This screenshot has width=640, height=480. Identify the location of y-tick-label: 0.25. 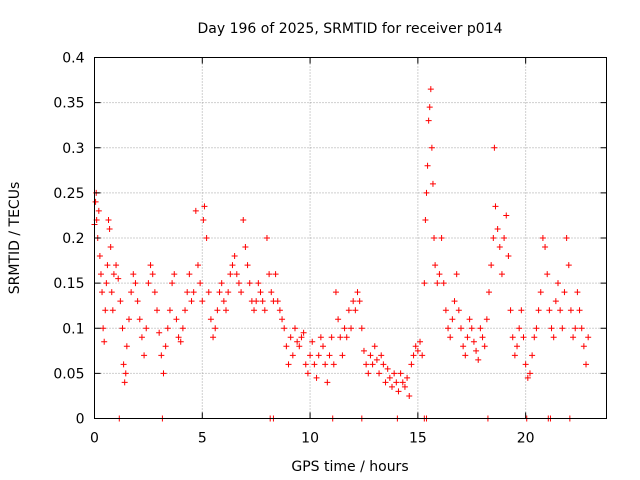
(68, 194).